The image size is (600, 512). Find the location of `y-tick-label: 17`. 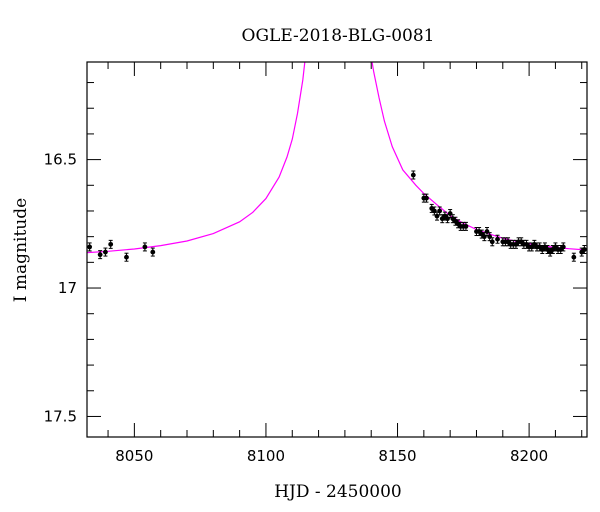

y-tick-label: 17 is located at coordinates (67, 288).